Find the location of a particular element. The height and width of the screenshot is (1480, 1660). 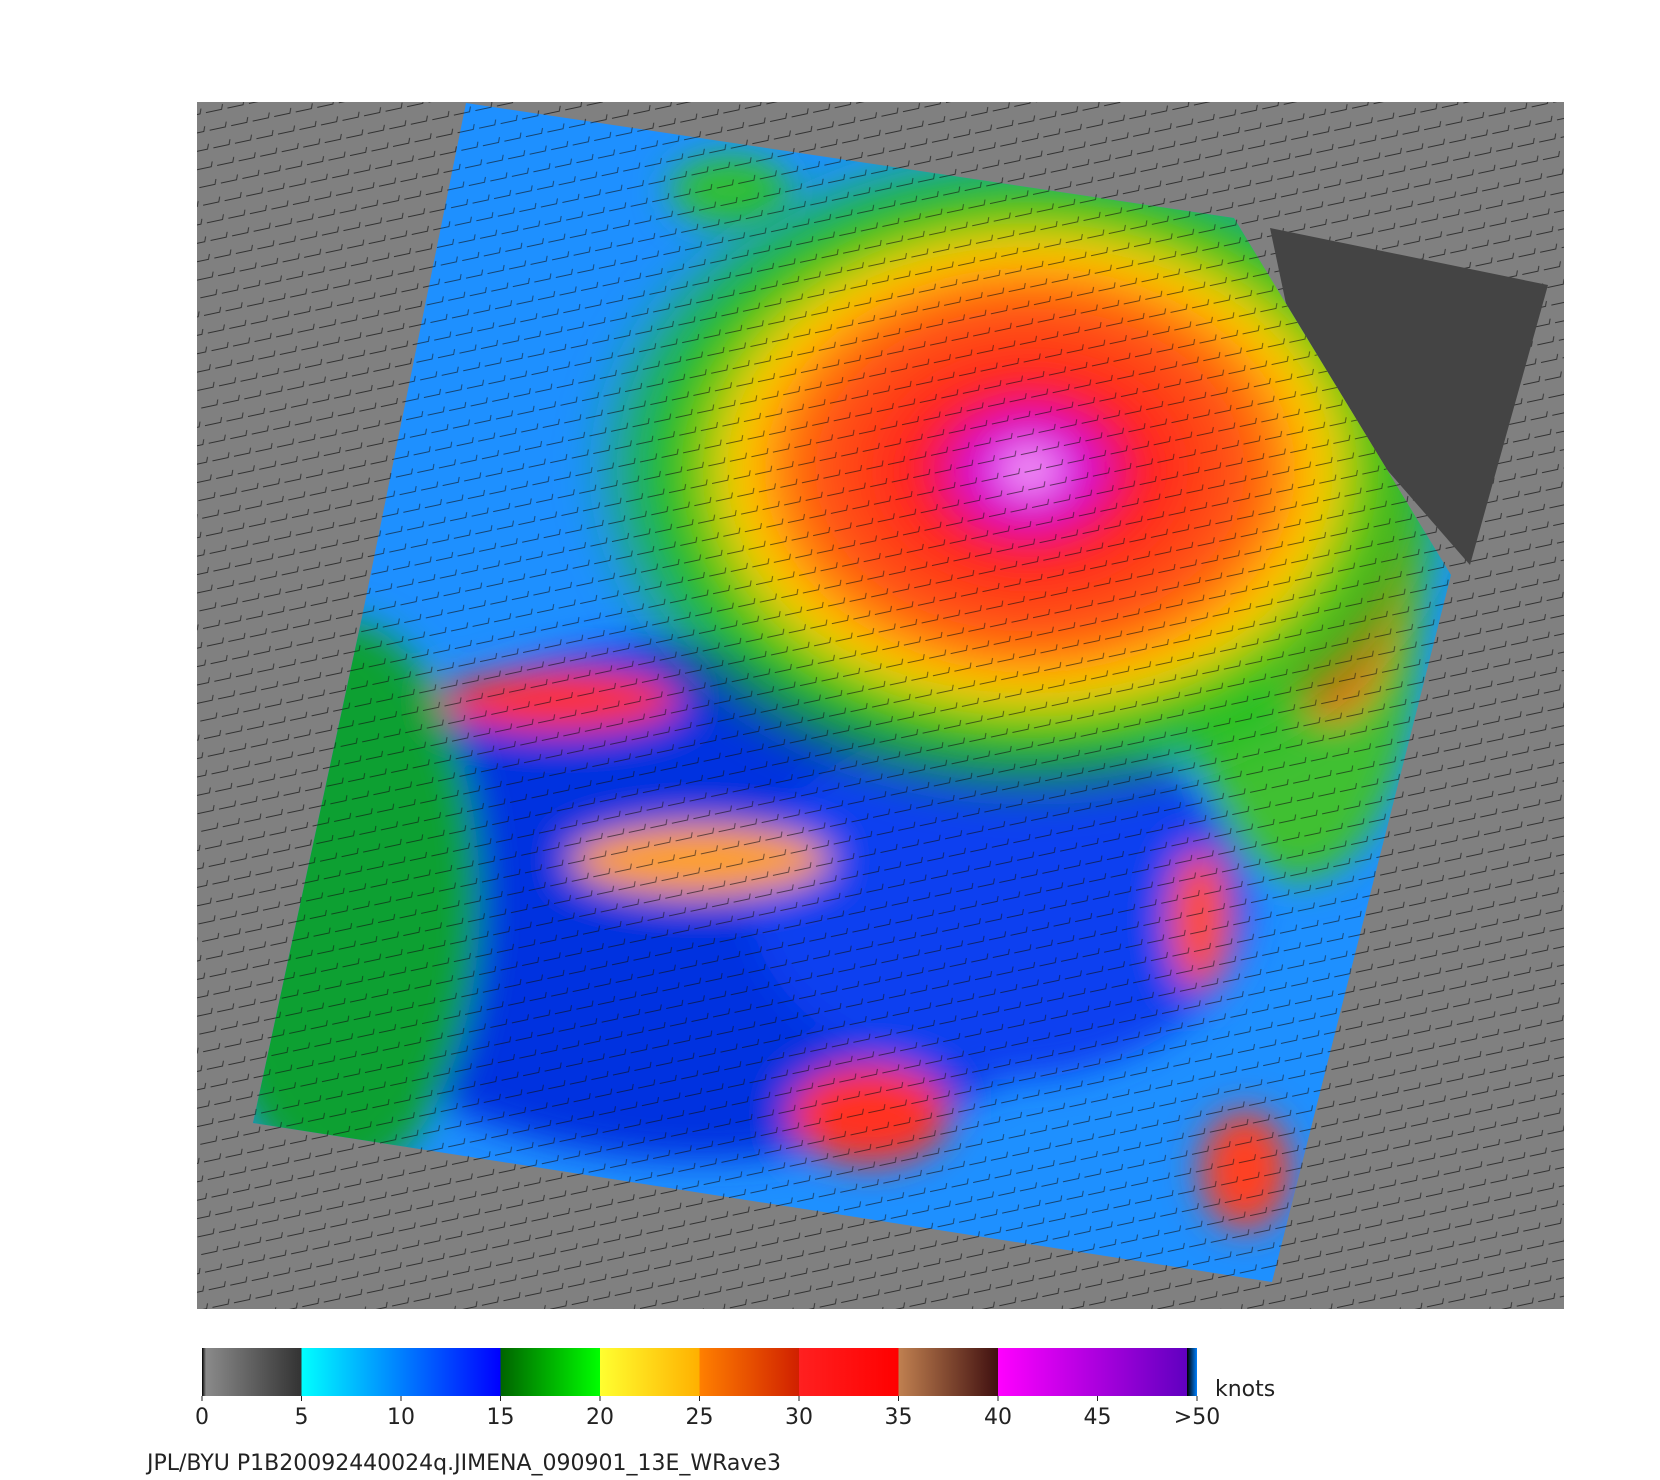

tick-label: 40 is located at coordinates (998, 1417).